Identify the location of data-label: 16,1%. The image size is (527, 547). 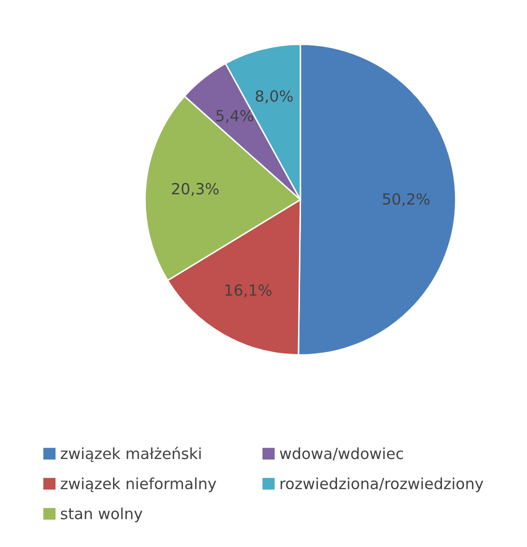
(248, 291).